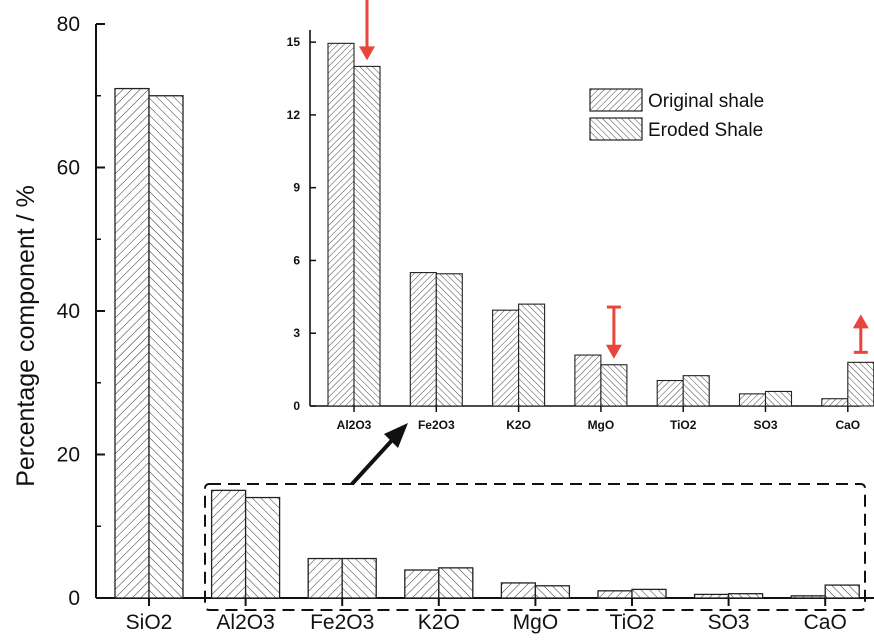 This screenshot has height=642, width=874. I want to click on bar-cao-original, so click(808, 597).